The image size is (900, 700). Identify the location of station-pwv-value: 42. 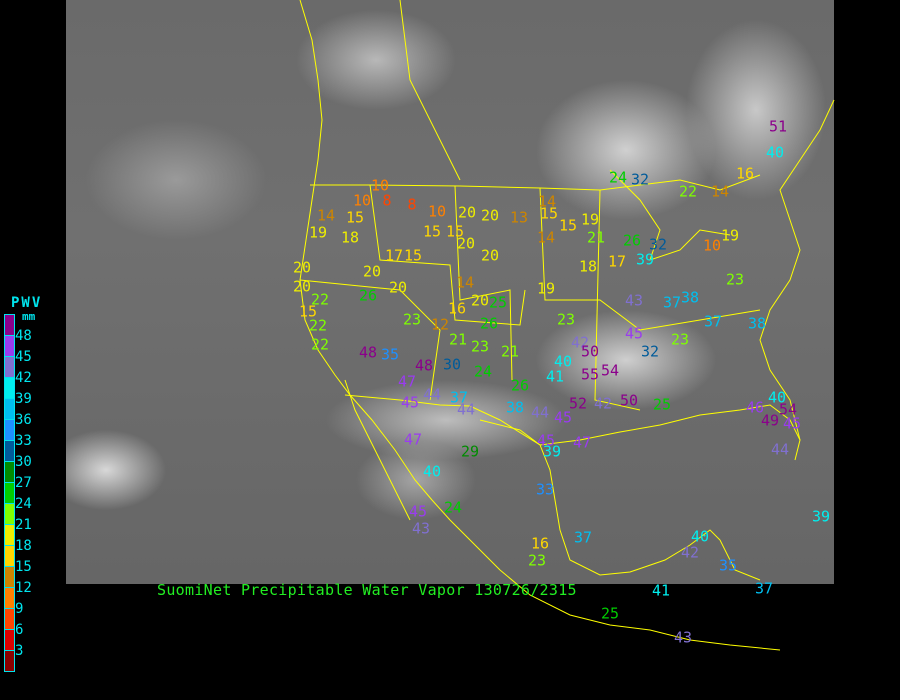
(690, 552).